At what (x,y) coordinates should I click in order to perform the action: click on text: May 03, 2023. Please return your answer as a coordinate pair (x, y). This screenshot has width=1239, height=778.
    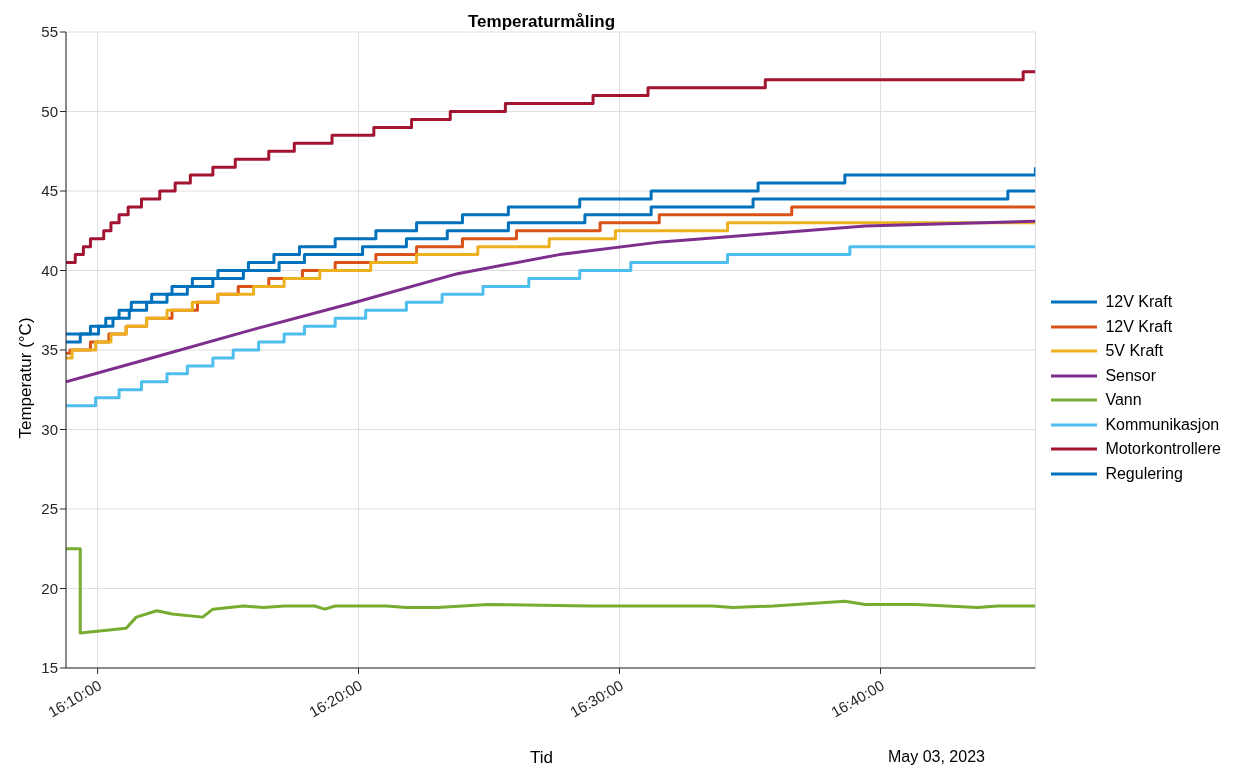
    Looking at the image, I should click on (936, 757).